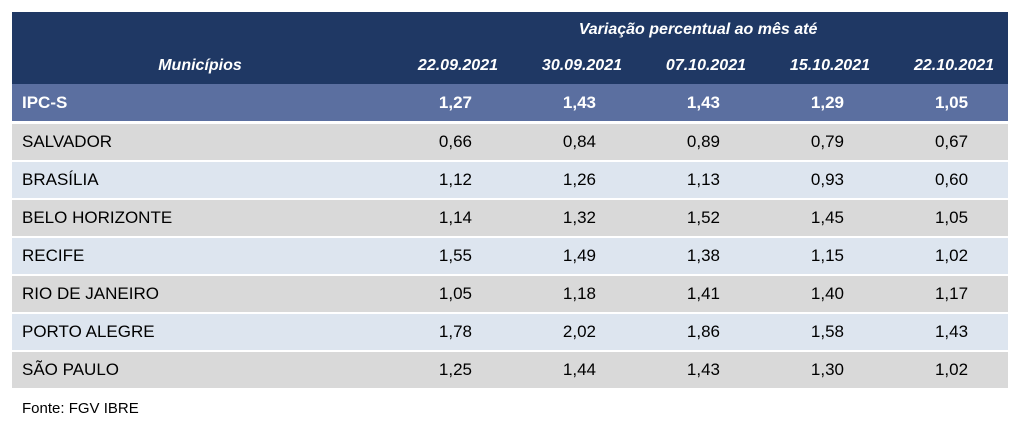 This screenshot has width=1024, height=442. Describe the element at coordinates (822, 142) in the screenshot. I see `value-cell: 0,79` at that location.